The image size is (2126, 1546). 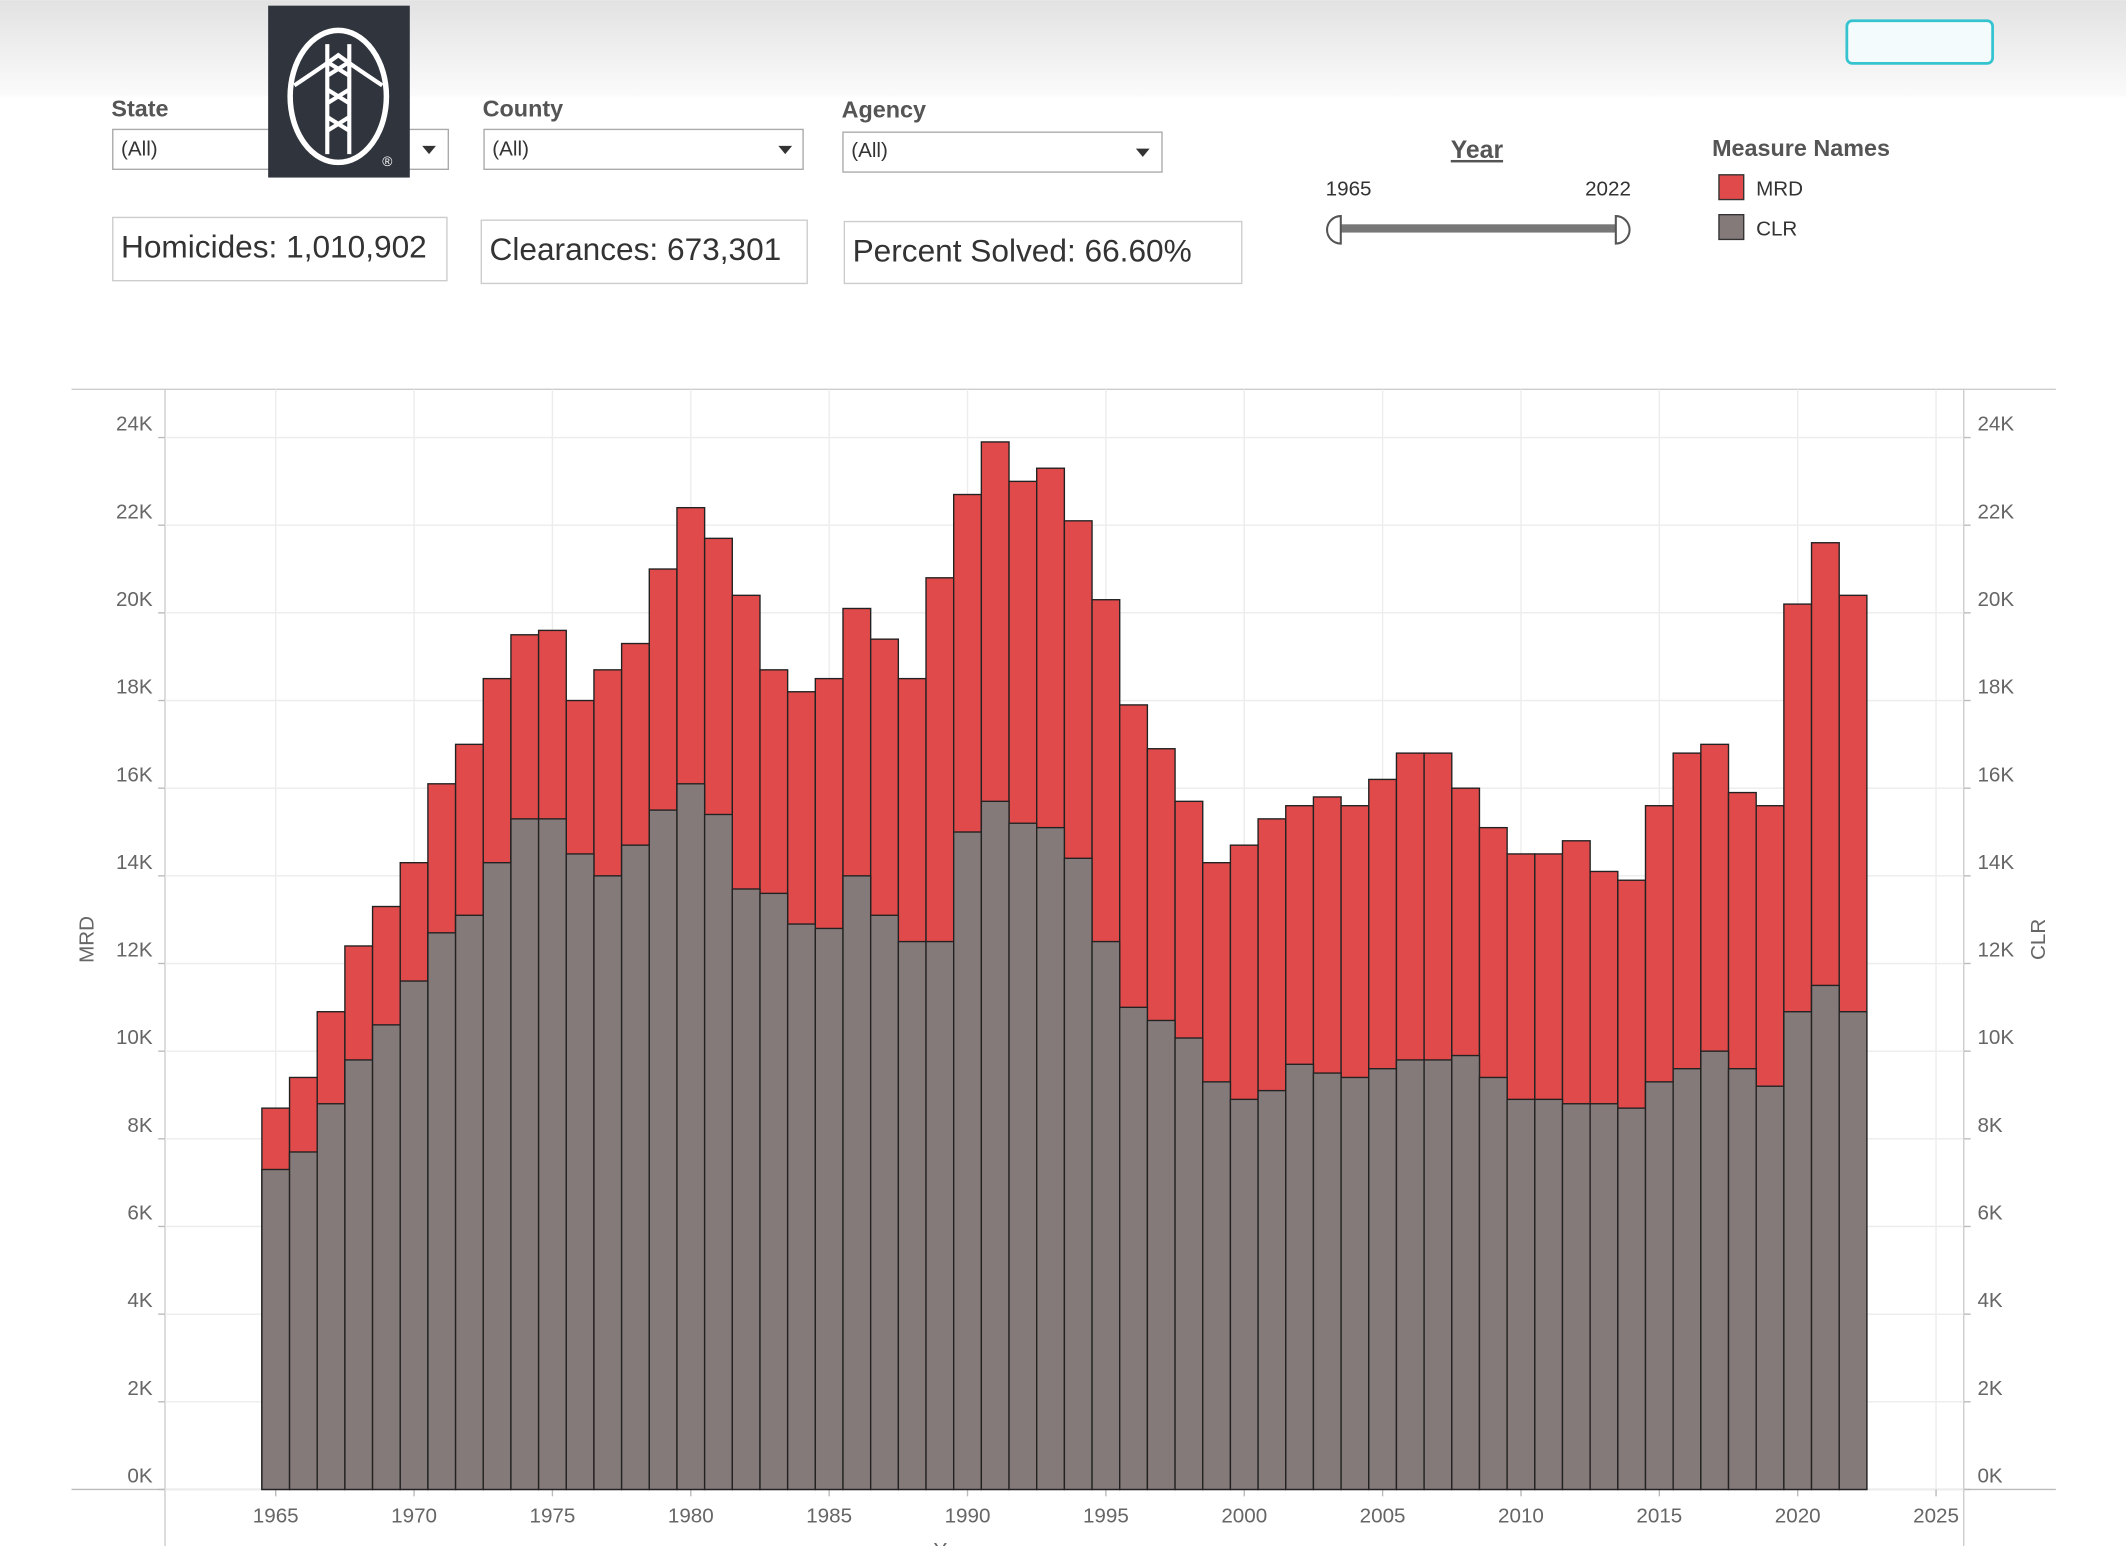 What do you see at coordinates (968, 1515) in the screenshot?
I see `x-tick-label: 1990` at bounding box center [968, 1515].